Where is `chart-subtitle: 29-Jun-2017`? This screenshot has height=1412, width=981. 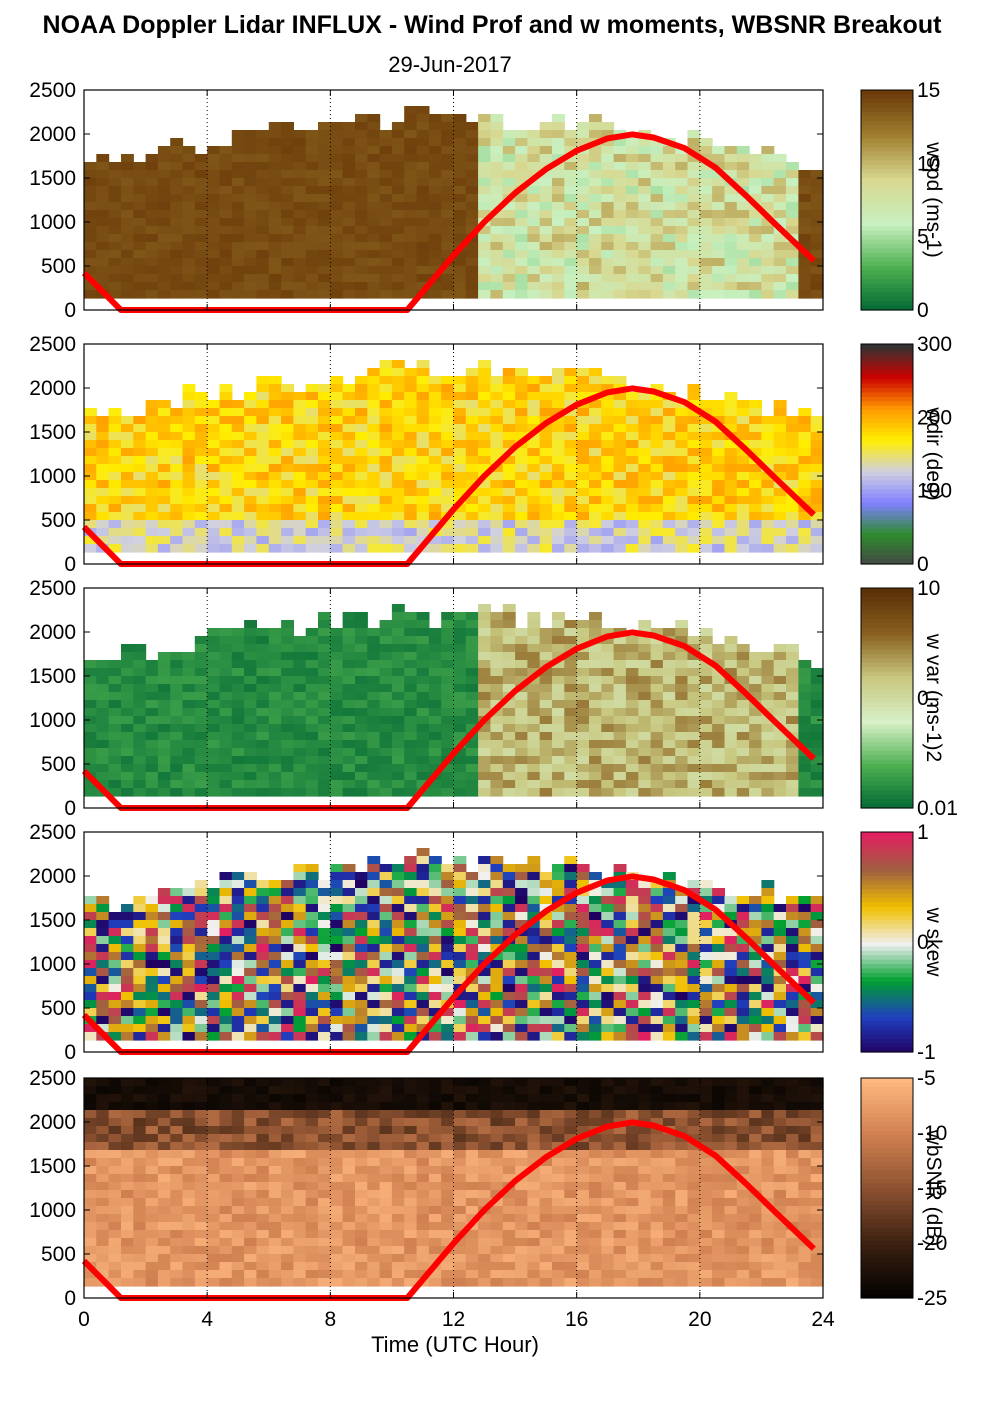
chart-subtitle: 29-Jun-2017 is located at coordinates (450, 64).